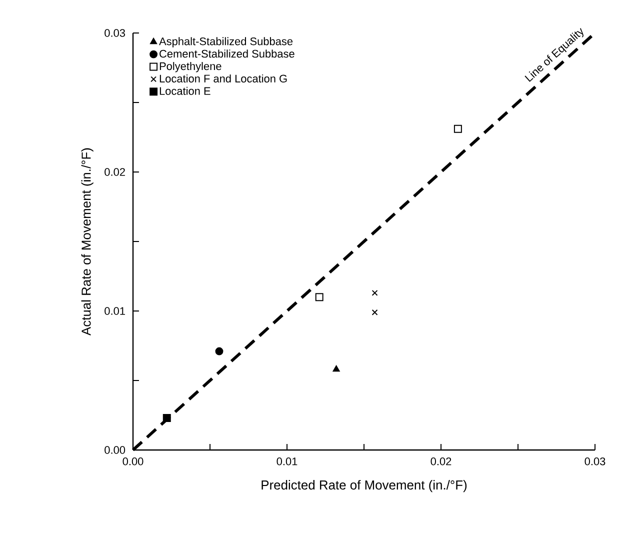 This screenshot has width=619, height=539. What do you see at coordinates (115, 33) in the screenshot?
I see `y-tick-label: 0.03` at bounding box center [115, 33].